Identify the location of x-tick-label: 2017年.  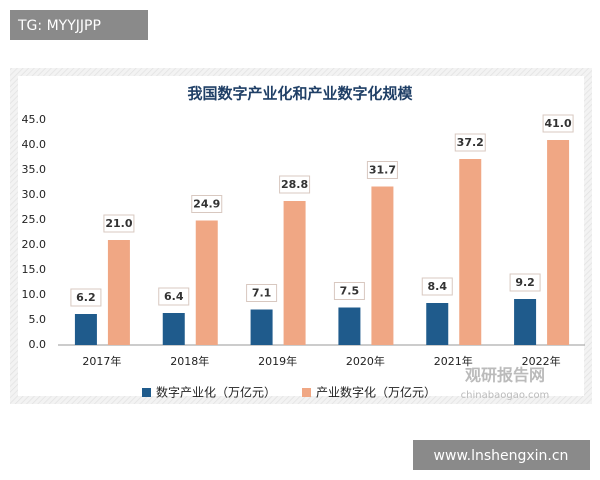
(101, 361).